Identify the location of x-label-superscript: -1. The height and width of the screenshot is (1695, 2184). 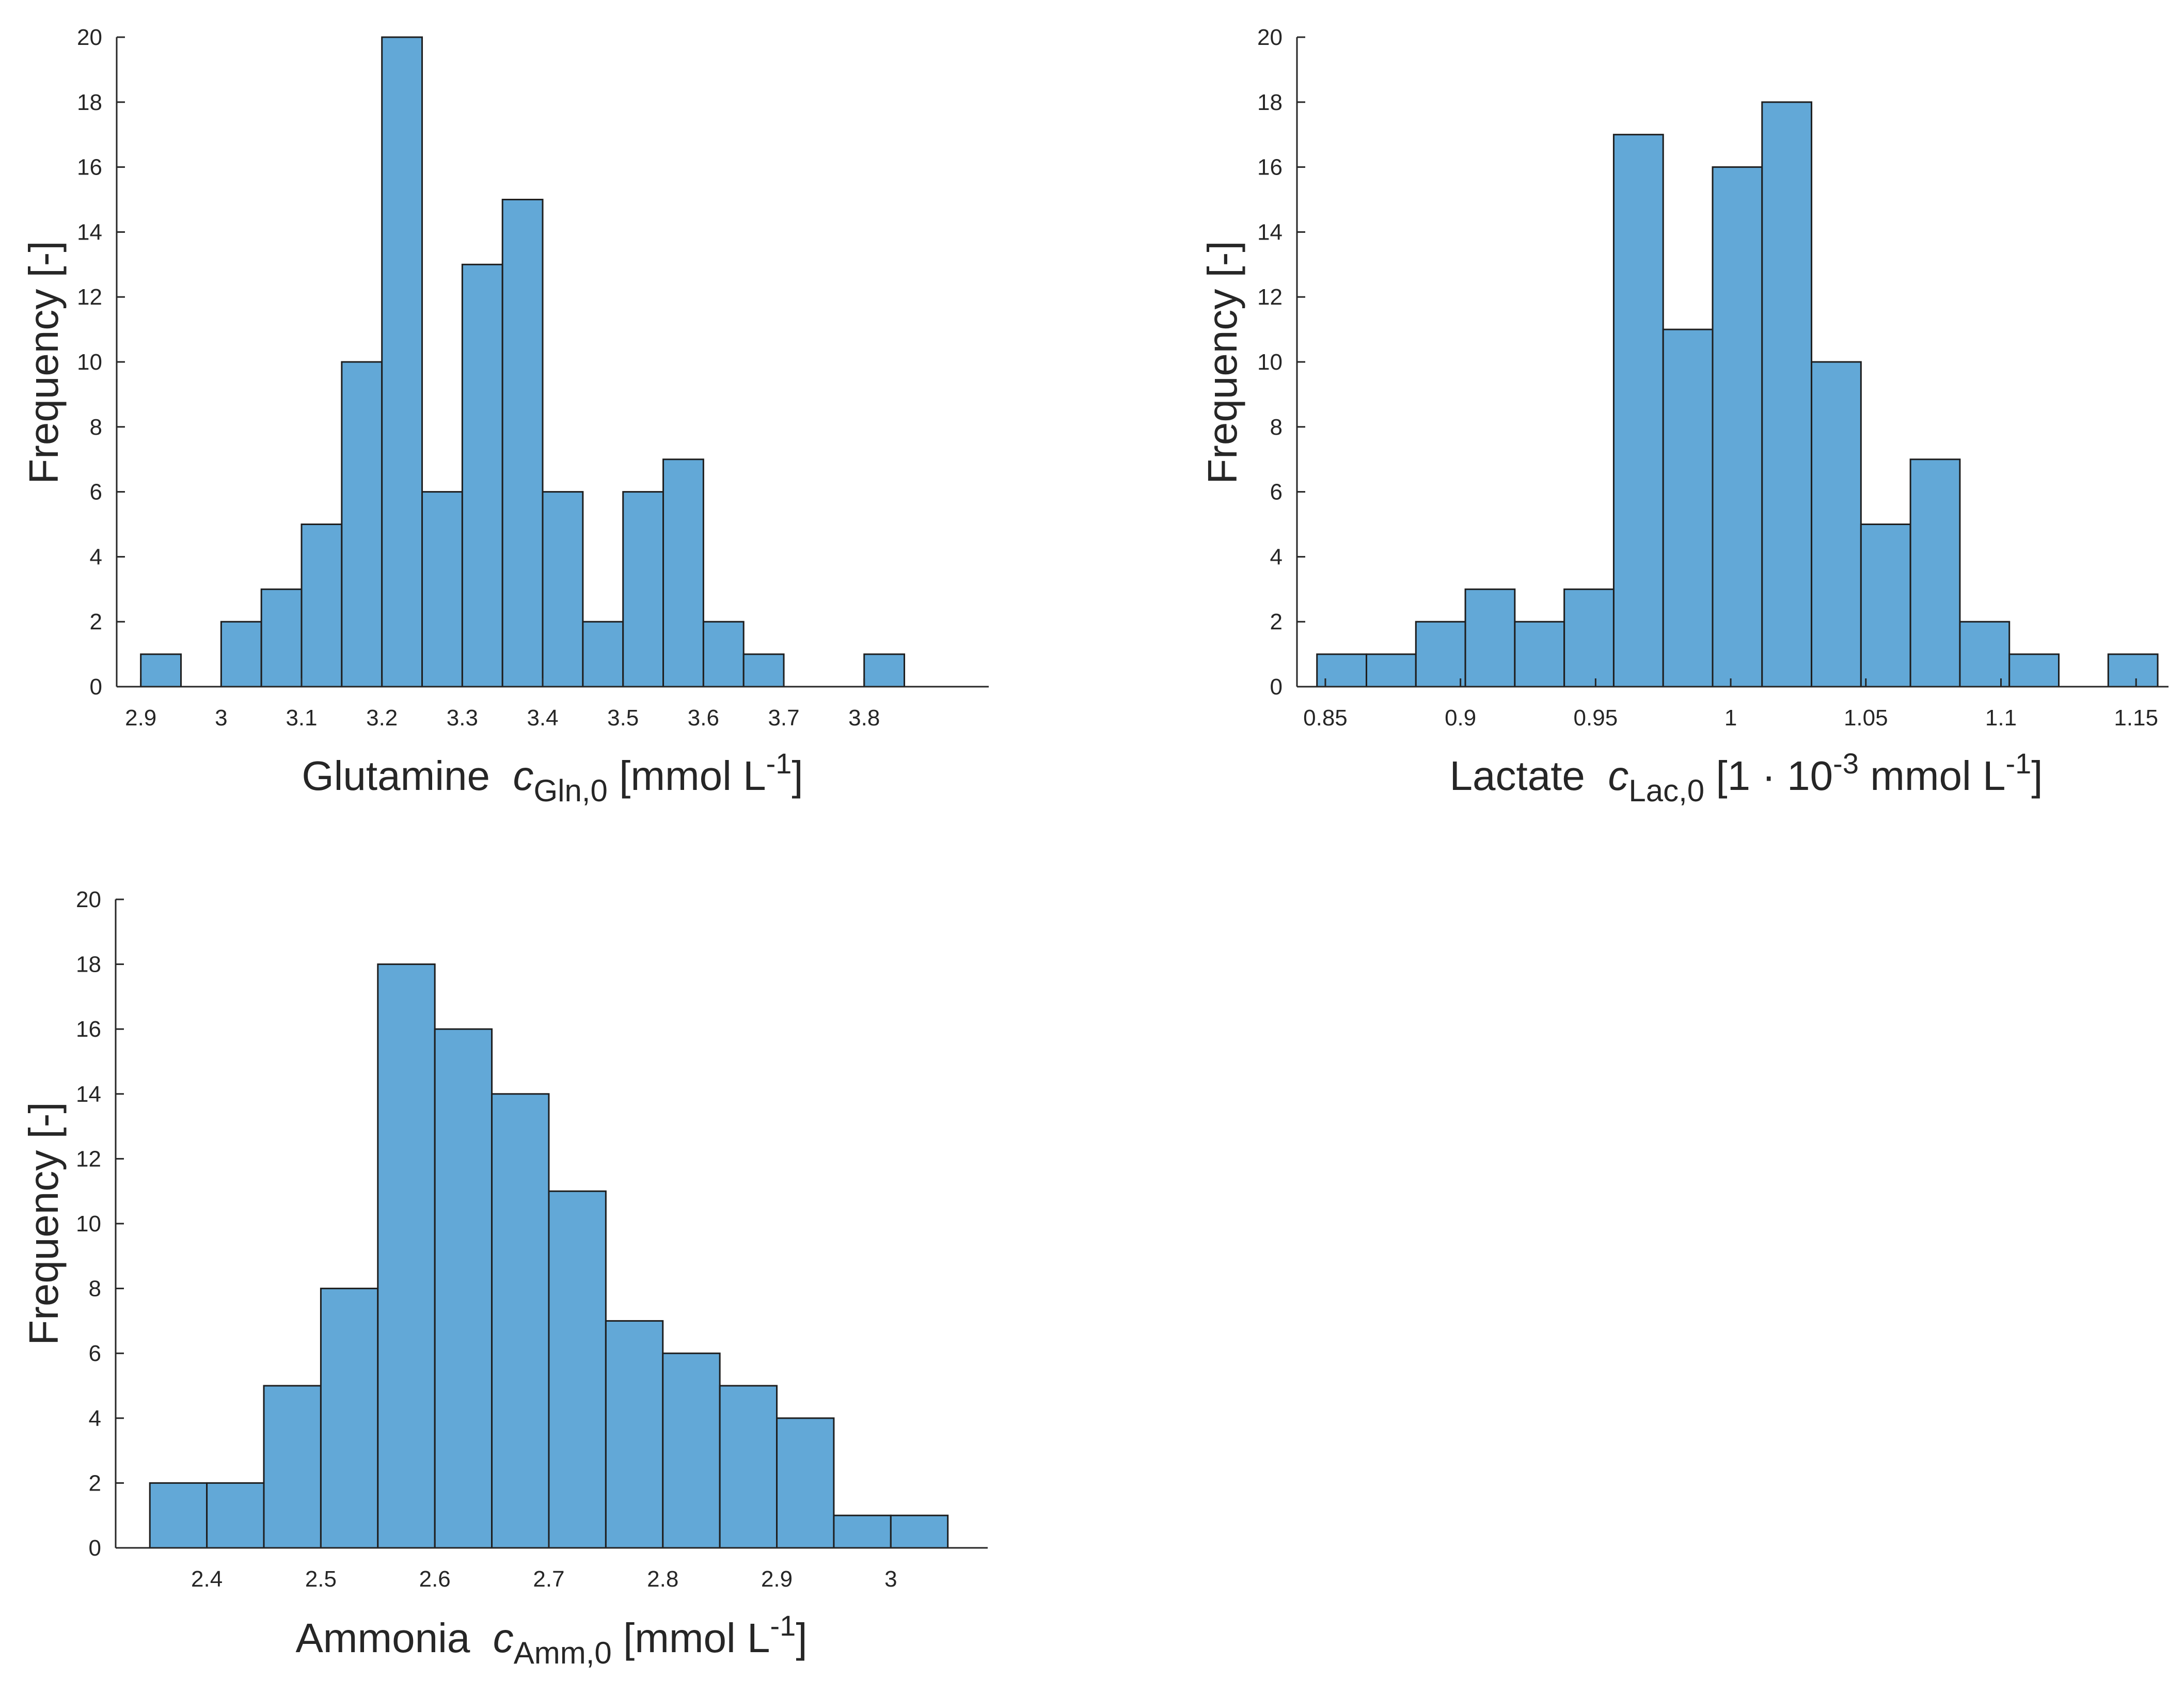
(779, 763).